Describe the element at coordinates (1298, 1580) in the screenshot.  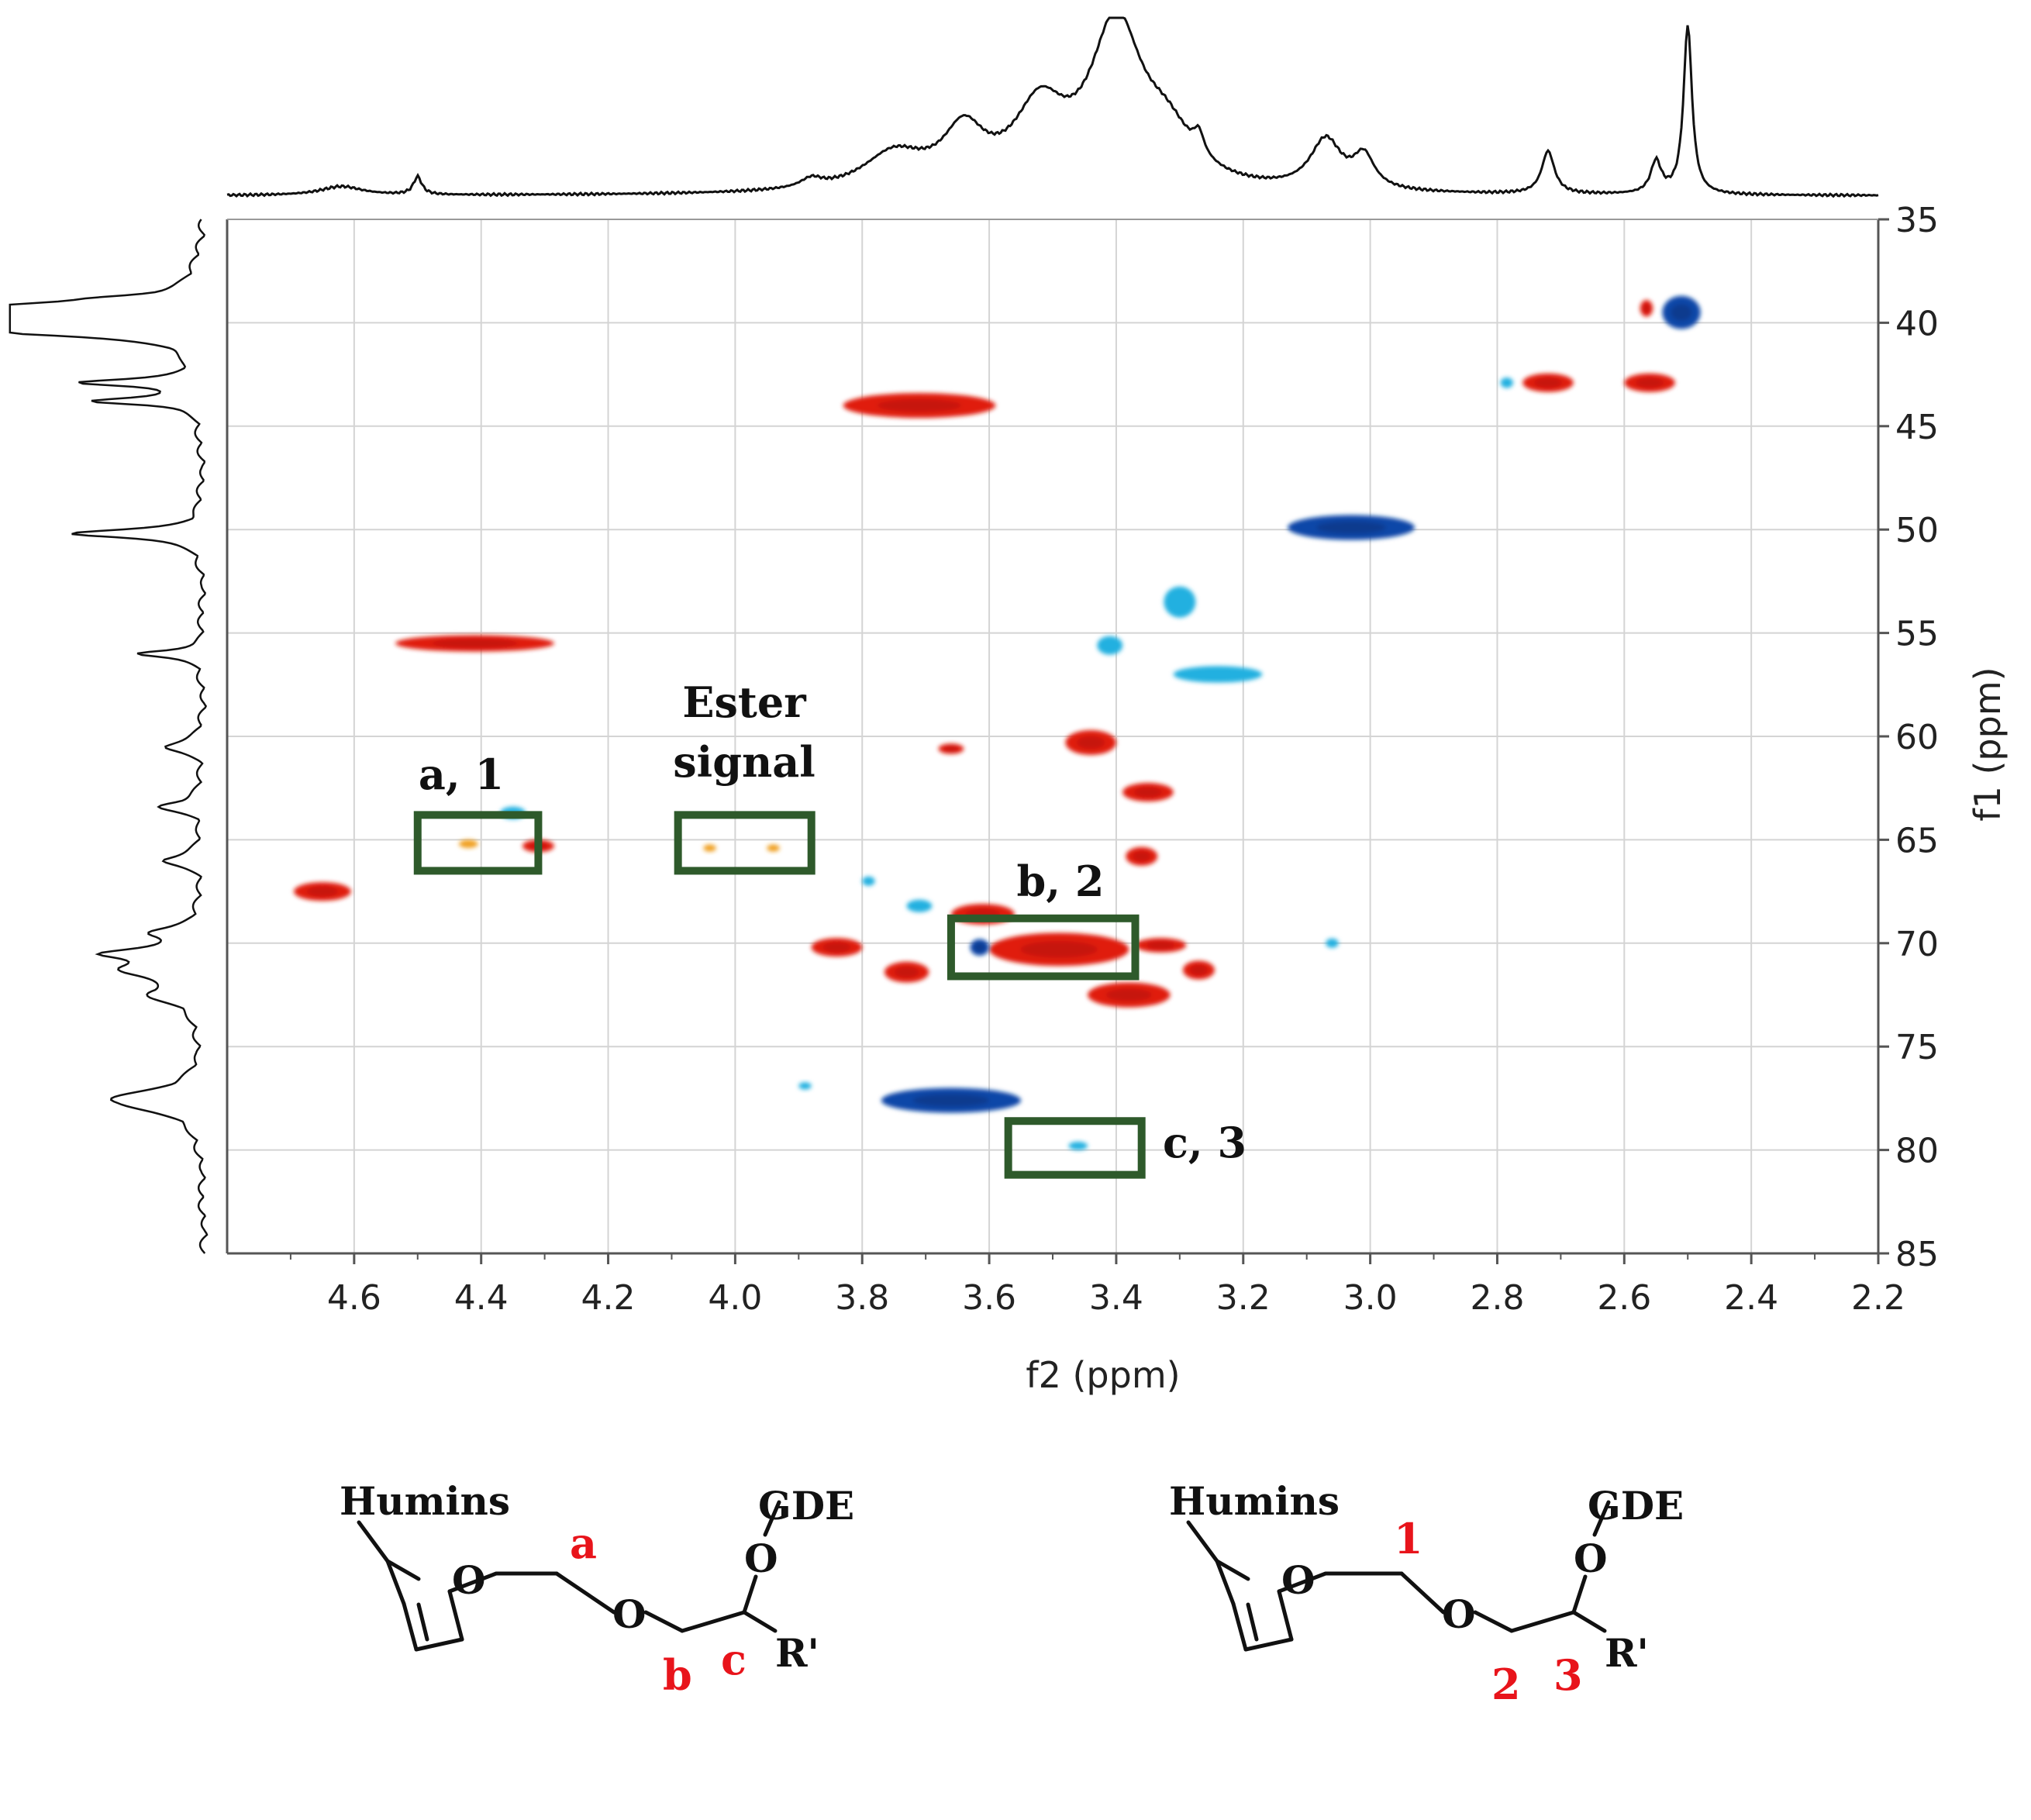
I see `ring-oxygen-2: O` at that location.